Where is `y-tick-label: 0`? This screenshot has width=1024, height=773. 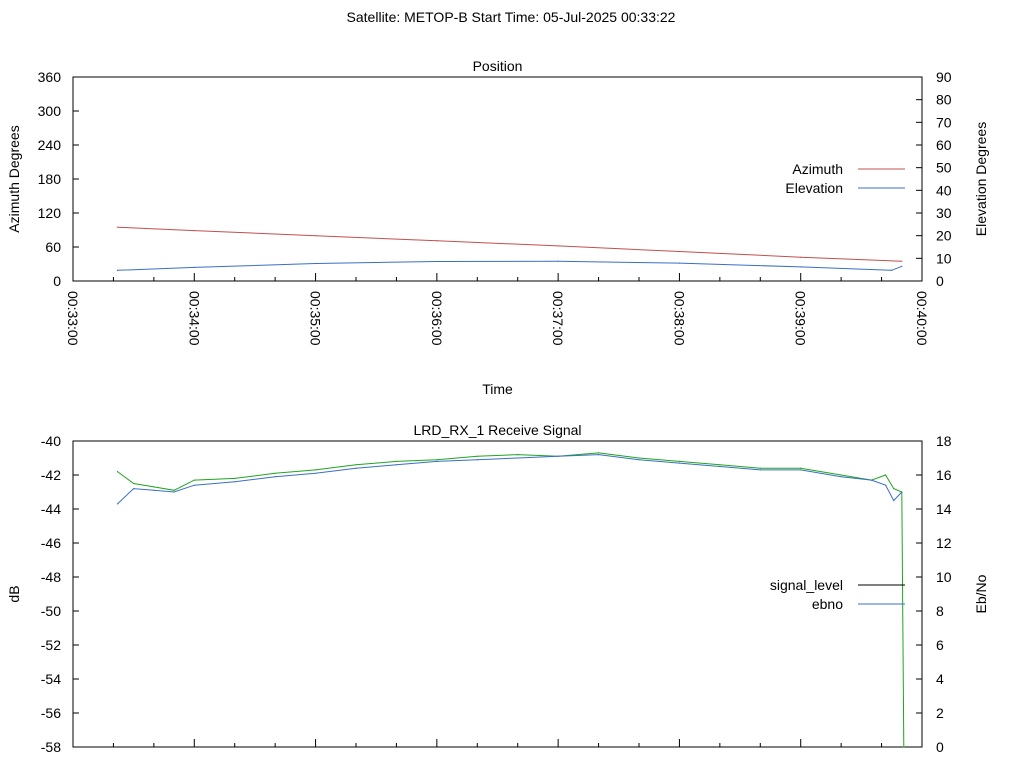
y-tick-label: 0 is located at coordinates (57, 281).